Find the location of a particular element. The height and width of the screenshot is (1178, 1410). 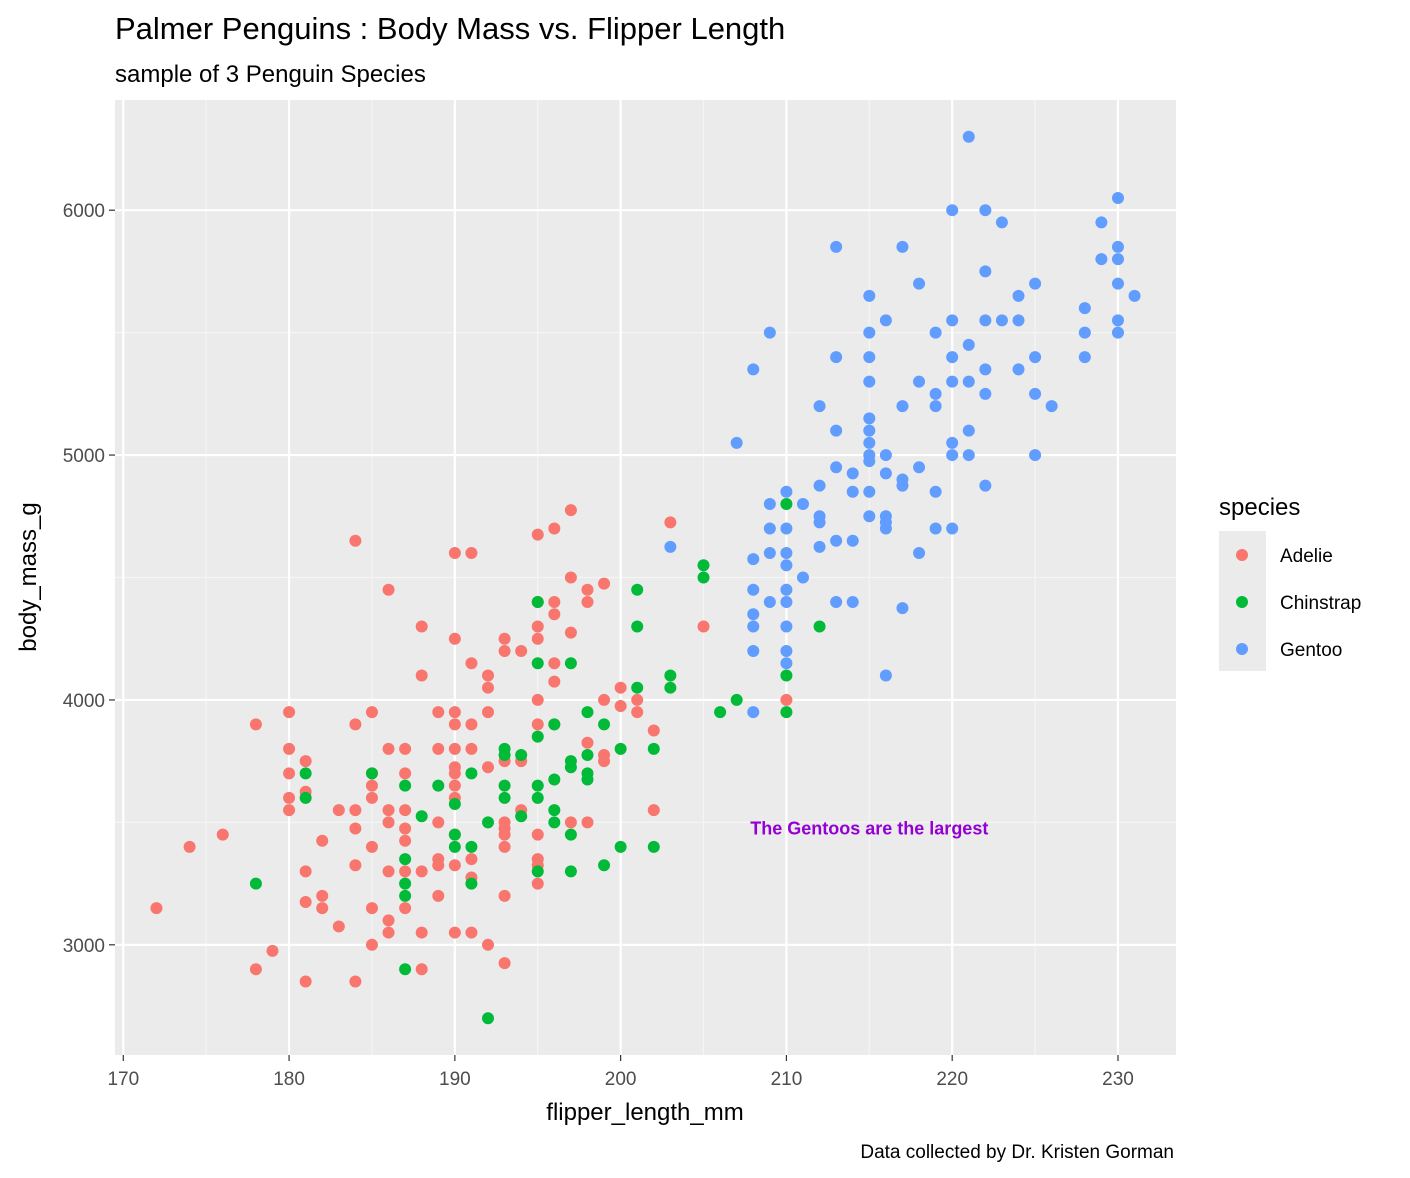

legend-title: species is located at coordinates (1259, 507).